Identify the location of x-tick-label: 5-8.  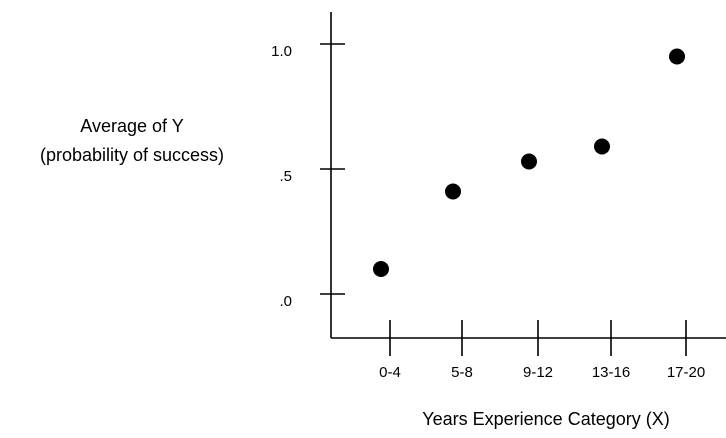
(462, 372).